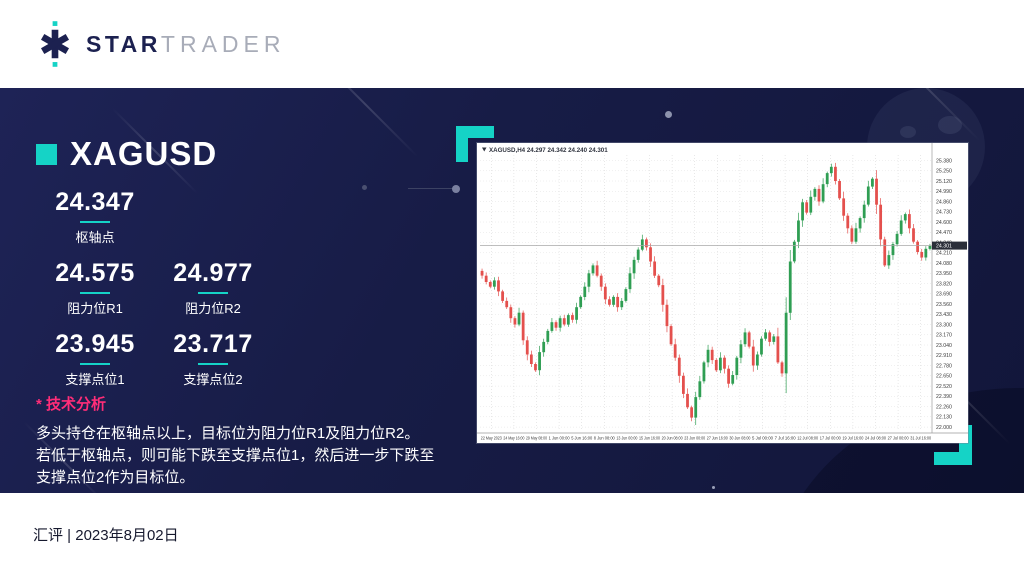 The width and height of the screenshot is (1024, 576). I want to click on analysis-heading: * 技术分析, so click(71, 404).